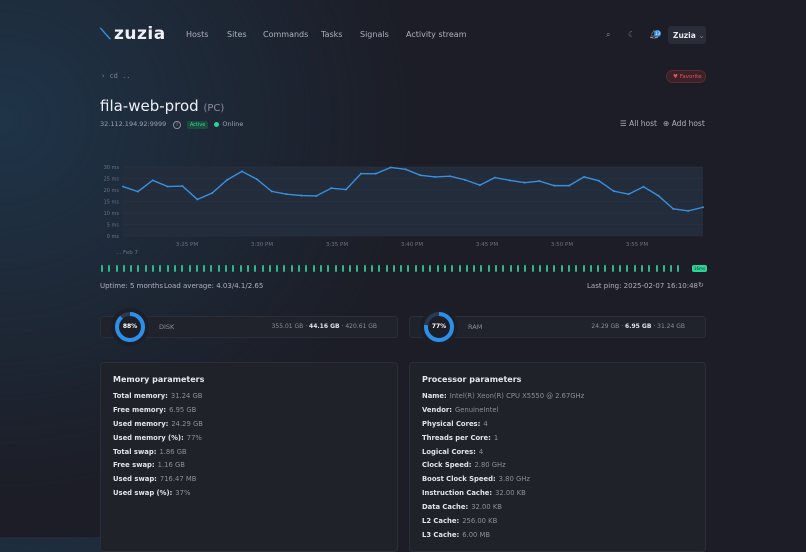 This screenshot has height=552, width=806. Describe the element at coordinates (401, 269) in the screenshot. I see `ping-status-bar` at that location.